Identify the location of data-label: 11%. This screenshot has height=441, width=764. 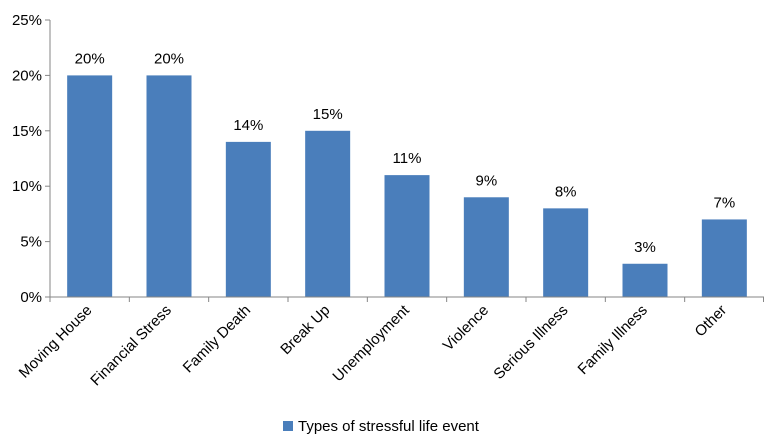
(407, 158).